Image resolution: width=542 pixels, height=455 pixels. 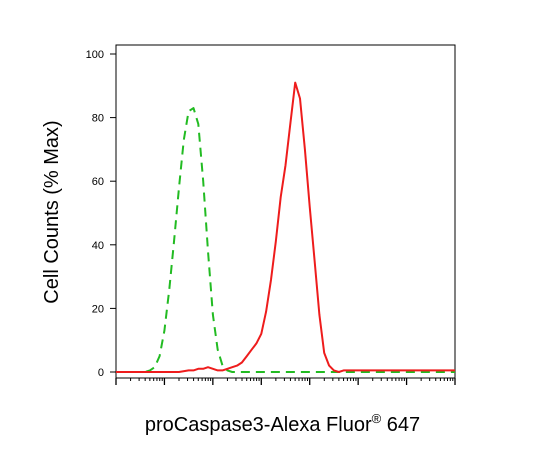 What do you see at coordinates (101, 373) in the screenshot?
I see `y-tick-label: 0` at bounding box center [101, 373].